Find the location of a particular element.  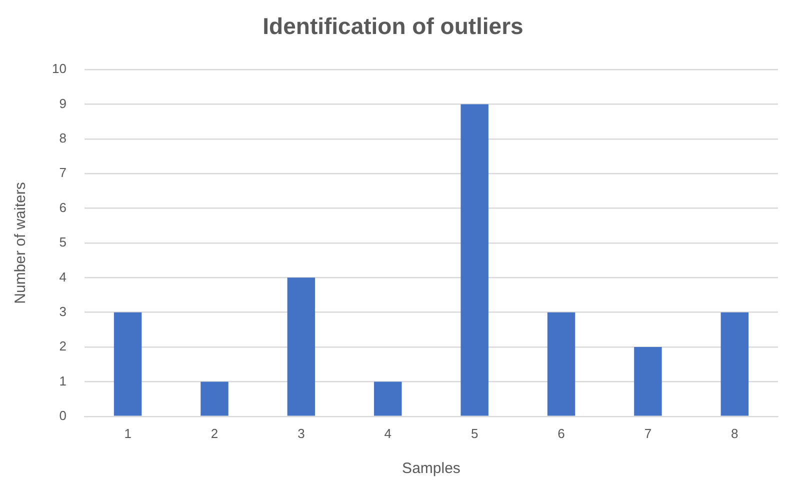

y-tick-label: 9 is located at coordinates (62, 103).